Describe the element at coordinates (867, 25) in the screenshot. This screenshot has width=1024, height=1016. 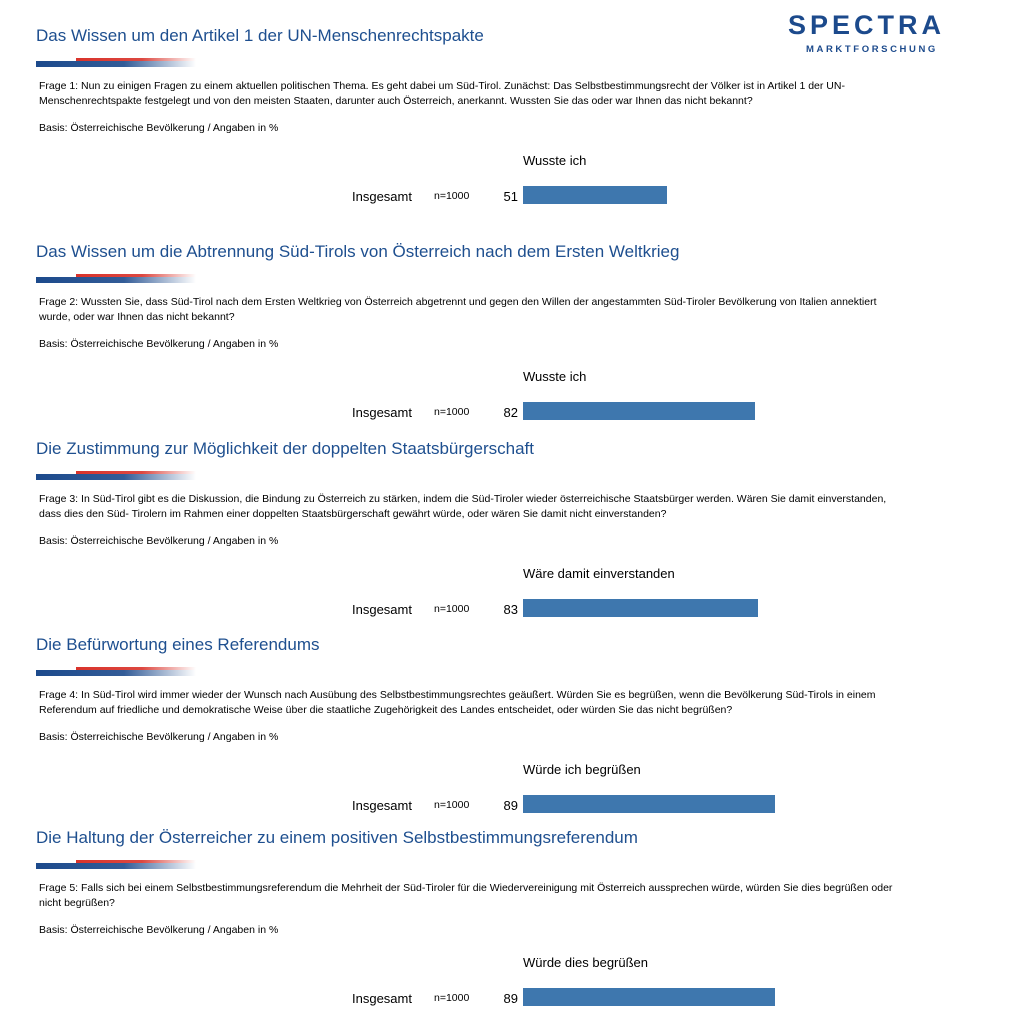
I see `logo-wordmark: SPECTRA` at that location.